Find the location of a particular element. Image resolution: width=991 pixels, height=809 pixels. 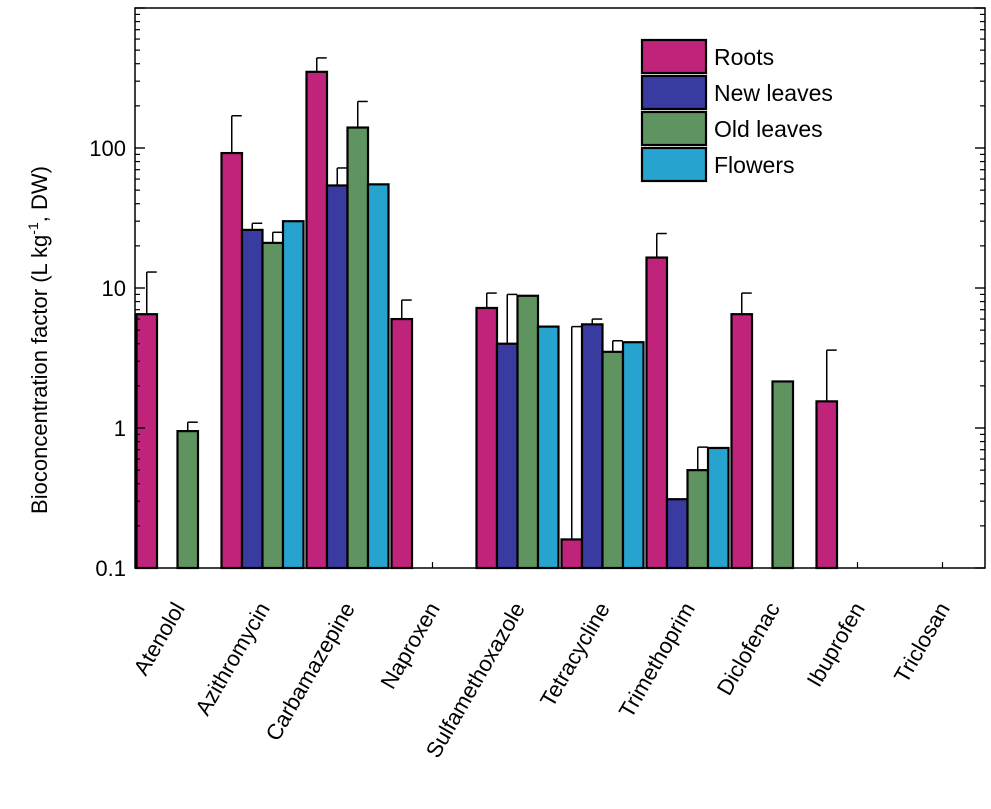

x-category-label: Triclosan is located at coordinates (922, 642).